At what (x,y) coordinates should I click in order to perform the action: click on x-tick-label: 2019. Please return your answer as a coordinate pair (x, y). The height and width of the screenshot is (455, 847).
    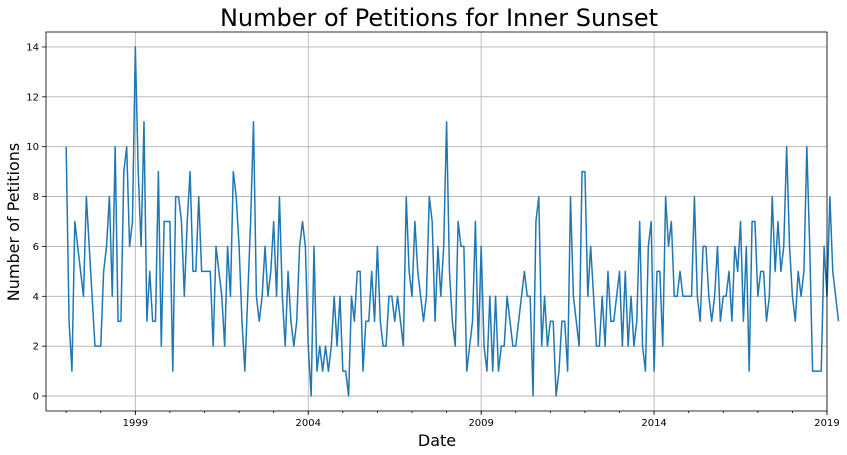
    Looking at the image, I should click on (826, 423).